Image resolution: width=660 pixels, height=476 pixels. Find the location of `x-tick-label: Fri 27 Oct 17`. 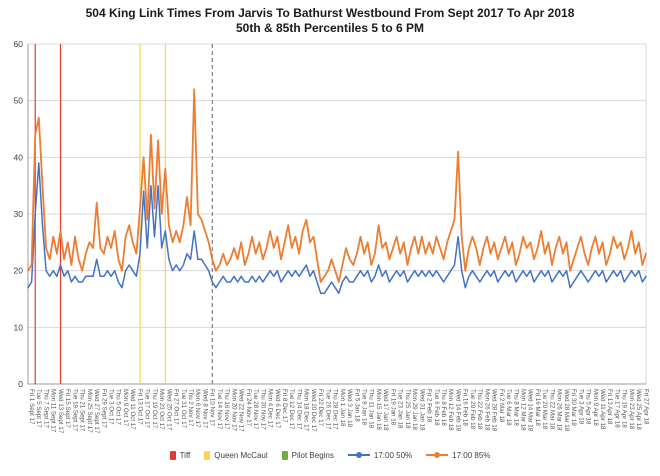

x-tick-label: Fri 27 Oct 17 is located at coordinates (176, 407).